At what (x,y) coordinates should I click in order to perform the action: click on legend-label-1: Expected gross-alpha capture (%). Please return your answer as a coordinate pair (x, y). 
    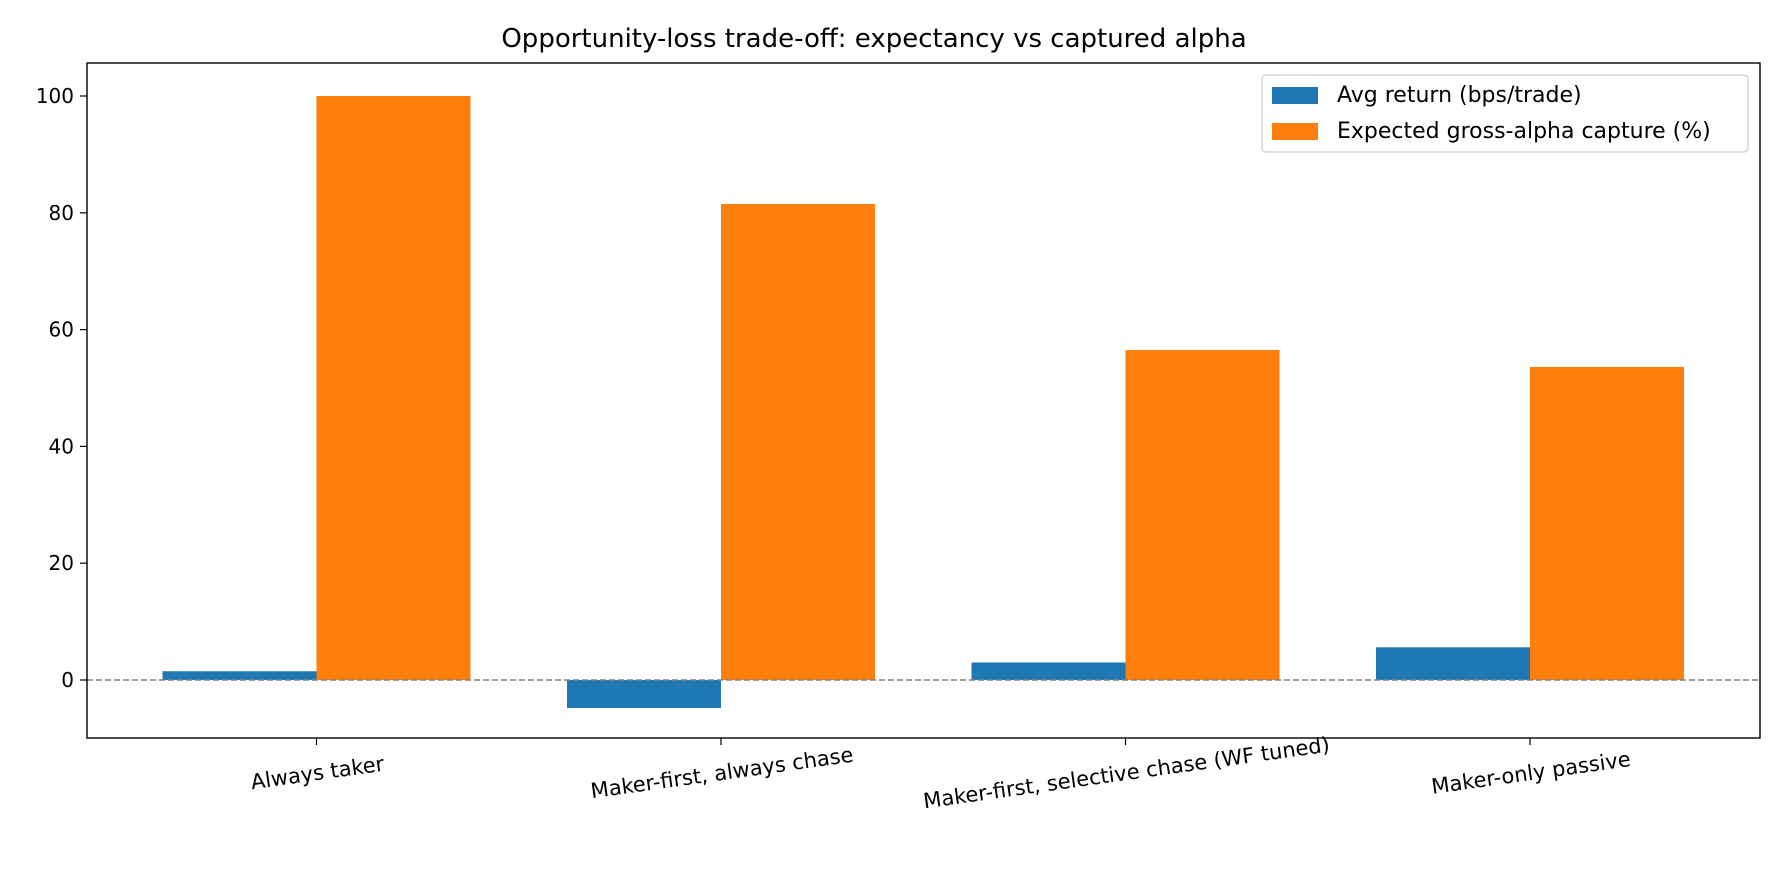
    Looking at the image, I should click on (1524, 131).